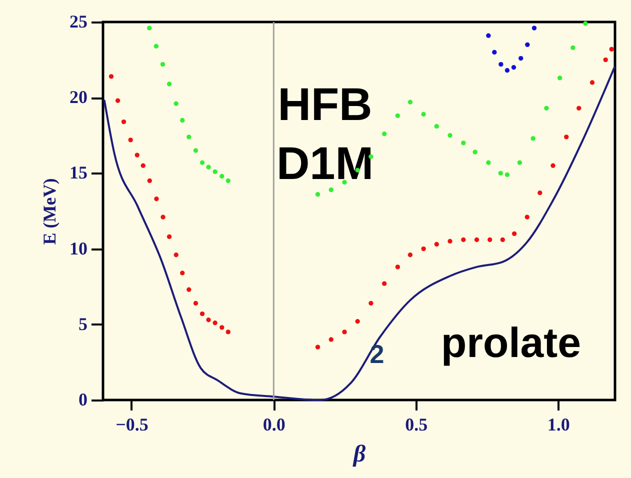 Image resolution: width=631 pixels, height=478 pixels. Describe the element at coordinates (79, 97) in the screenshot. I see `y-tick-label: 20` at that location.